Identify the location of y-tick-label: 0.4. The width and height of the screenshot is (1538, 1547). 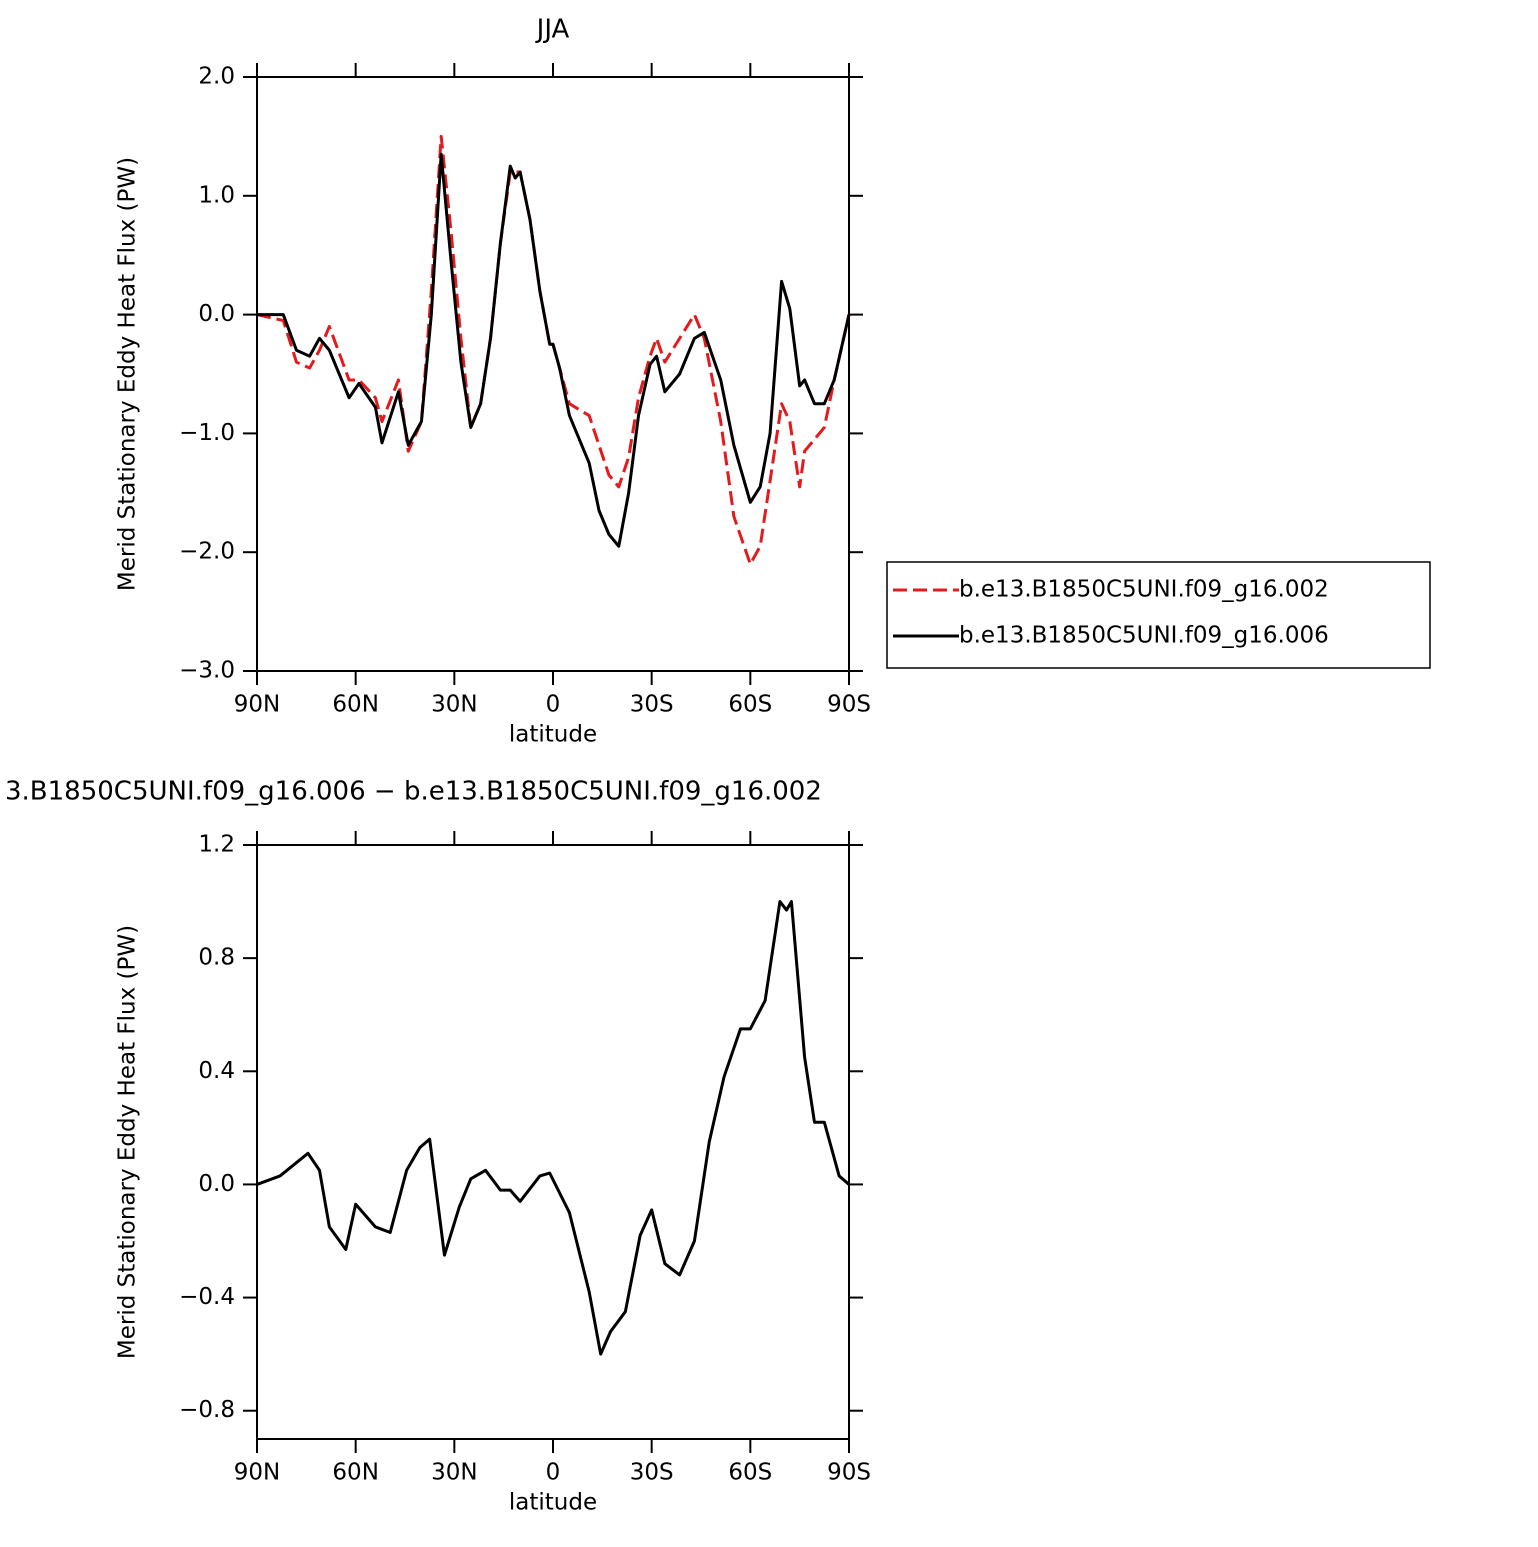
(216, 1071).